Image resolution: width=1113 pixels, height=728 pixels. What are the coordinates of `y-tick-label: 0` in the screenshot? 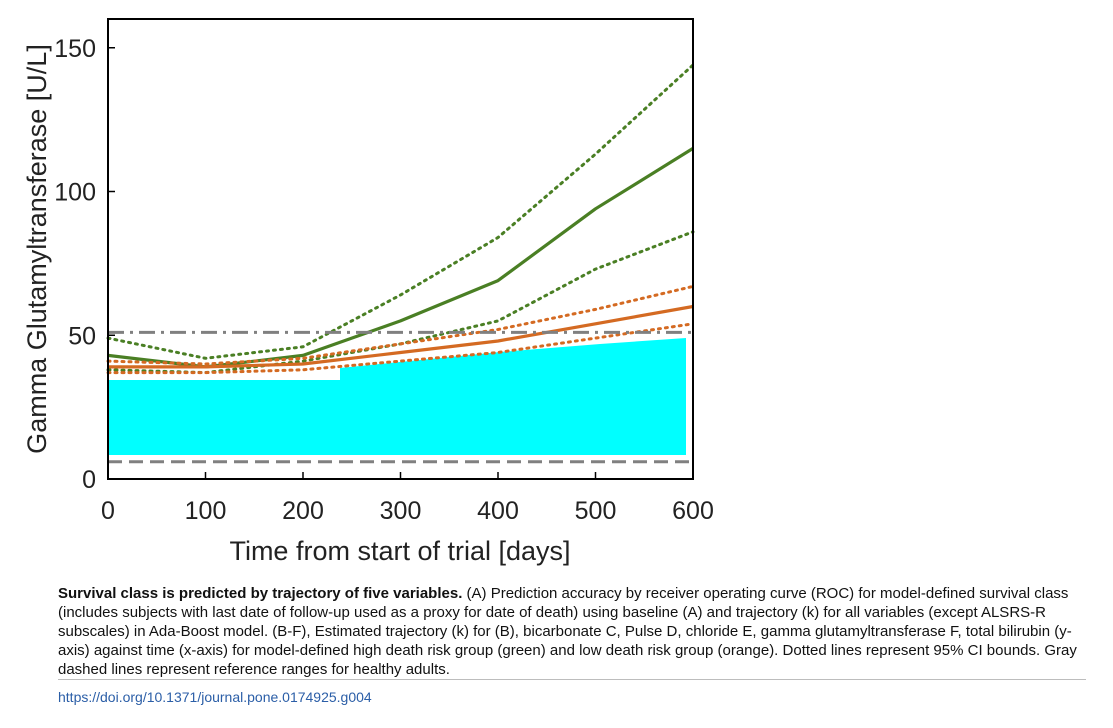 It's located at (89, 480).